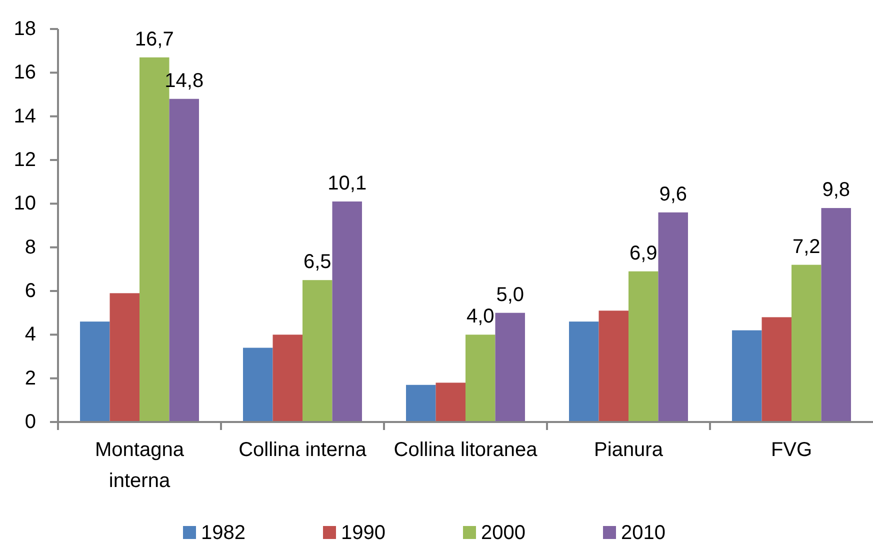 The height and width of the screenshot is (545, 873). I want to click on x-tick-label: Collina litoranea, so click(466, 450).